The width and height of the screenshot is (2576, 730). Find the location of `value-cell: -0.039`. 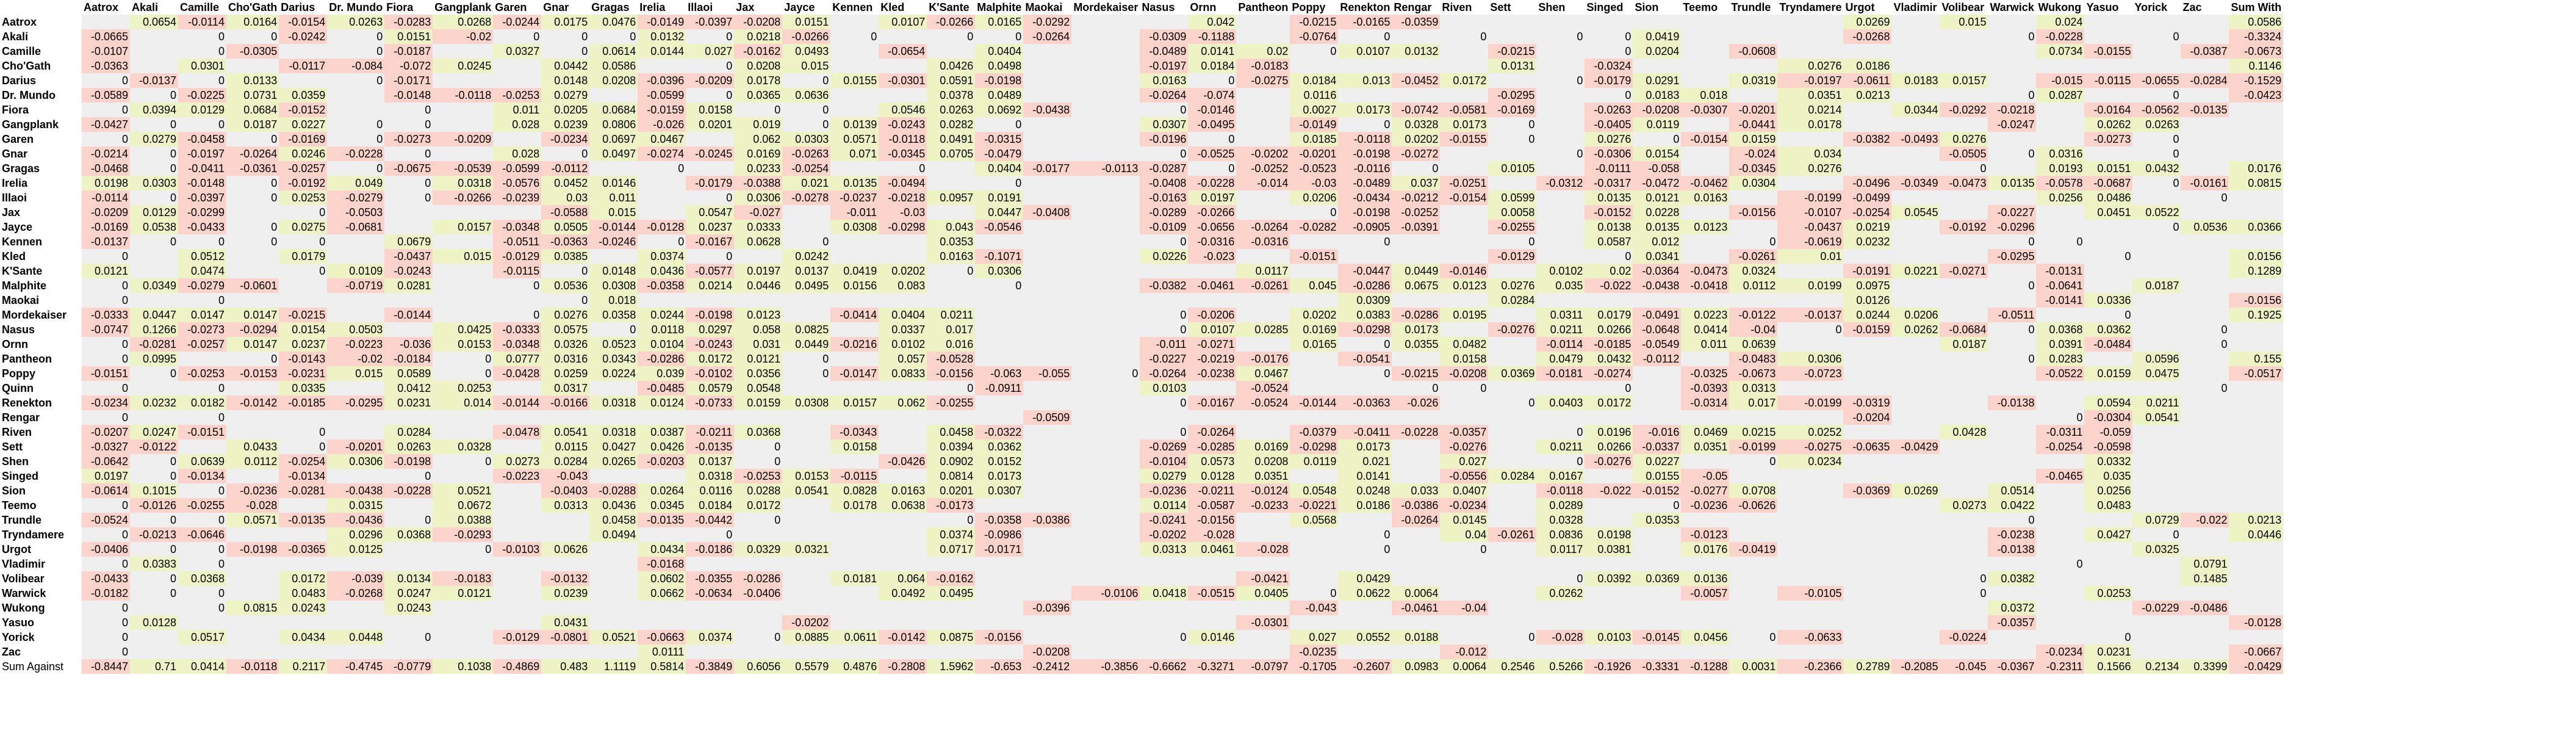

value-cell: -0.039 is located at coordinates (356, 578).